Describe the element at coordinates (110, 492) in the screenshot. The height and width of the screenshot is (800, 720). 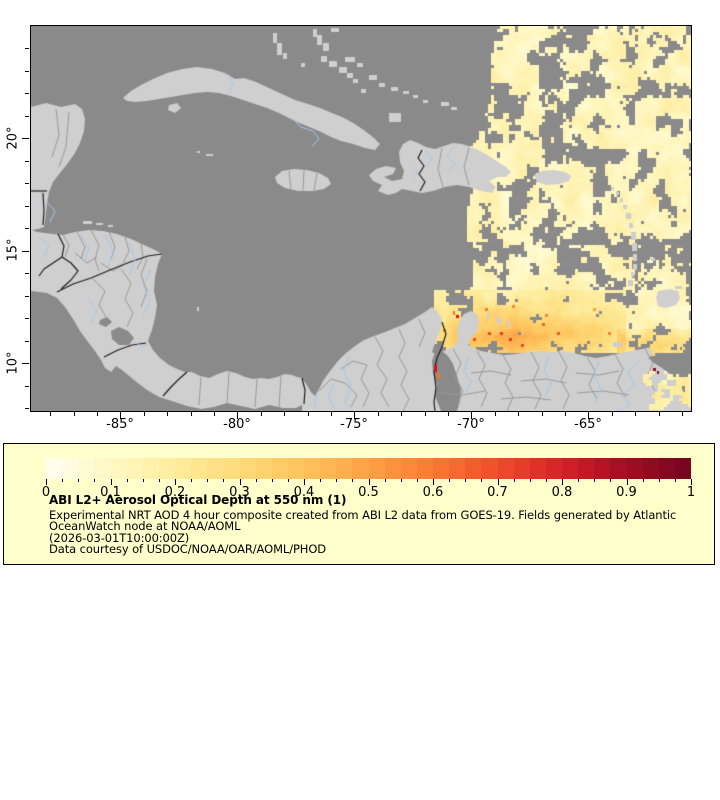
I see `colorbar-tick-label: 0.1` at that location.